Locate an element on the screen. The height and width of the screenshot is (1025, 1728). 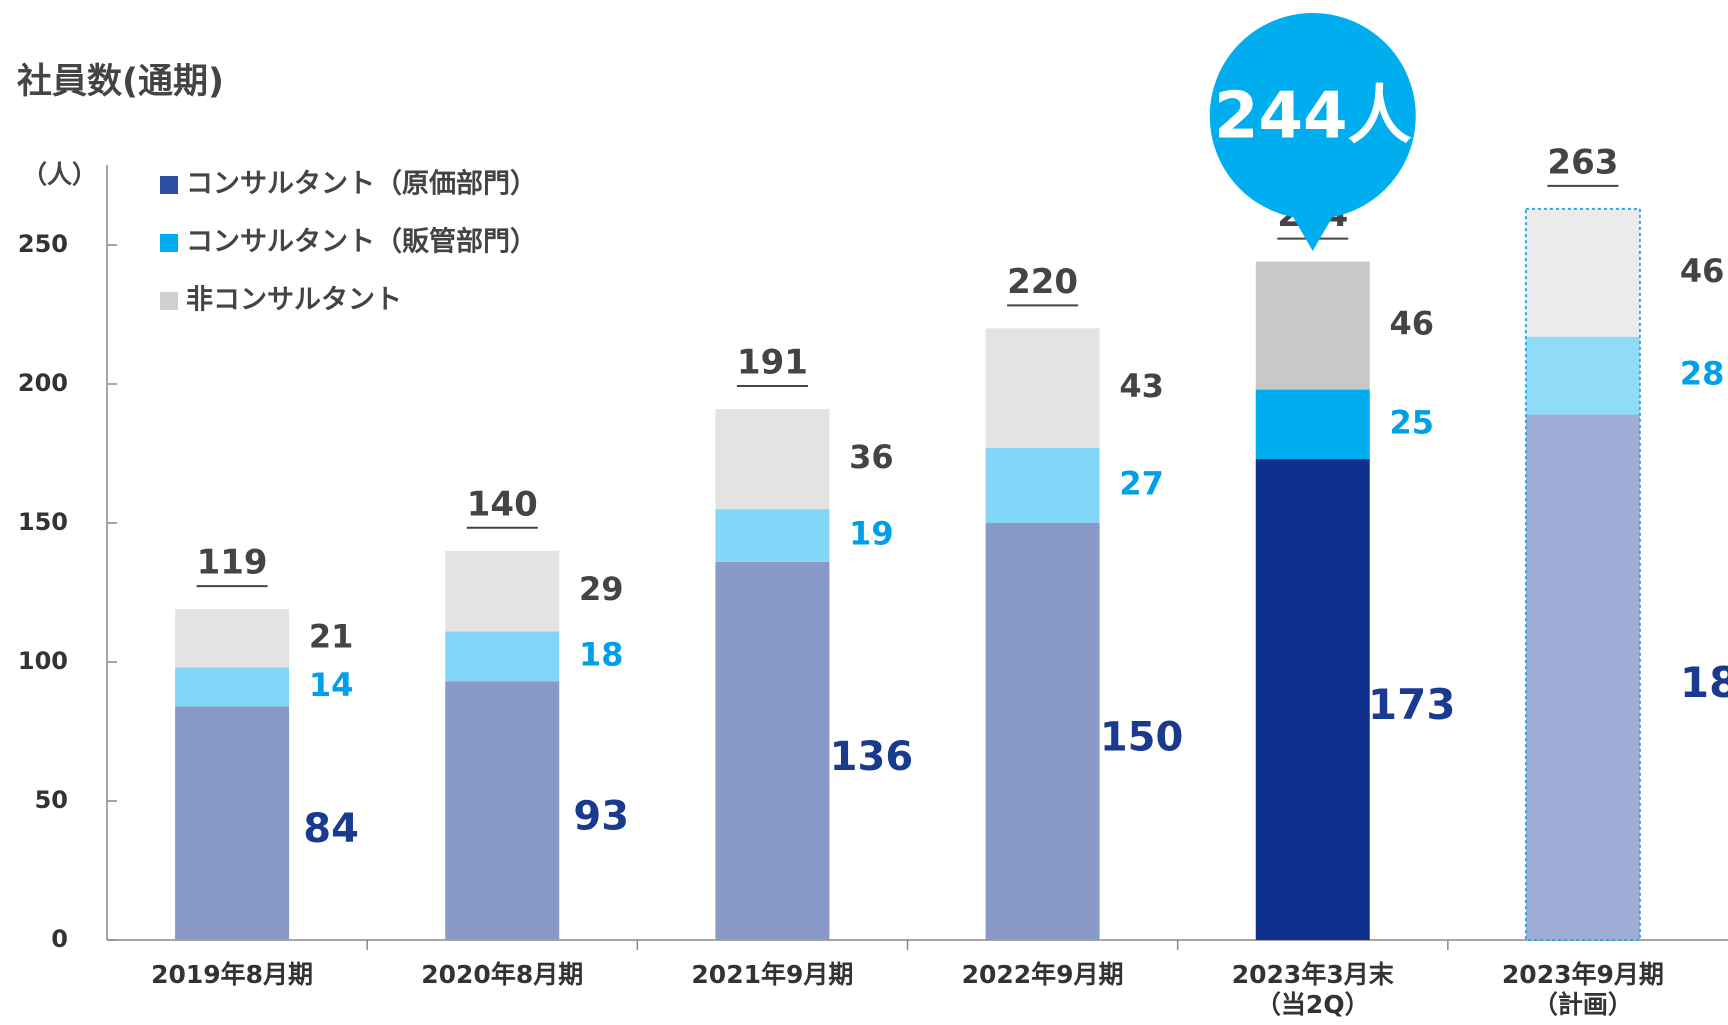
callout-bubble is located at coordinates (1312, 116).